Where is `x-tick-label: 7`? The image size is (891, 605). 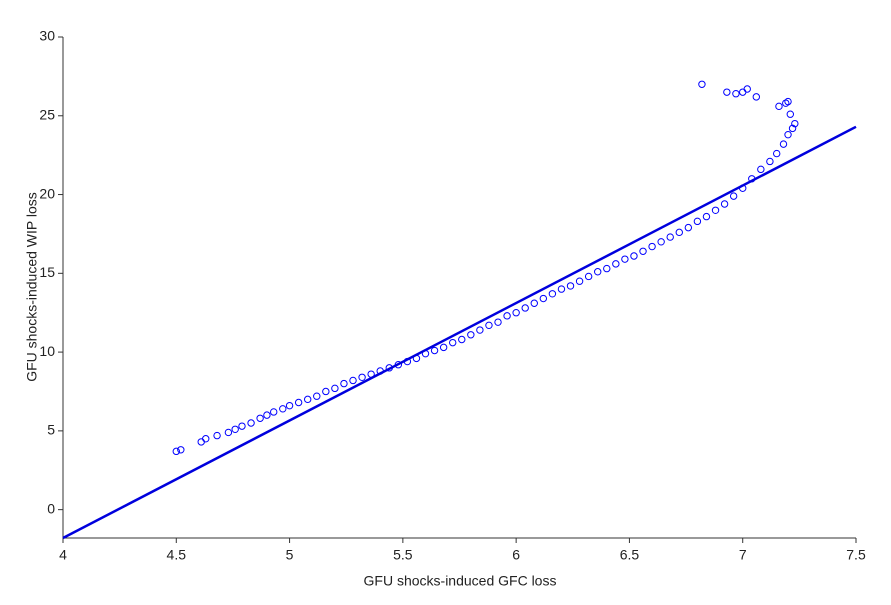
x-tick-label: 7 is located at coordinates (743, 555).